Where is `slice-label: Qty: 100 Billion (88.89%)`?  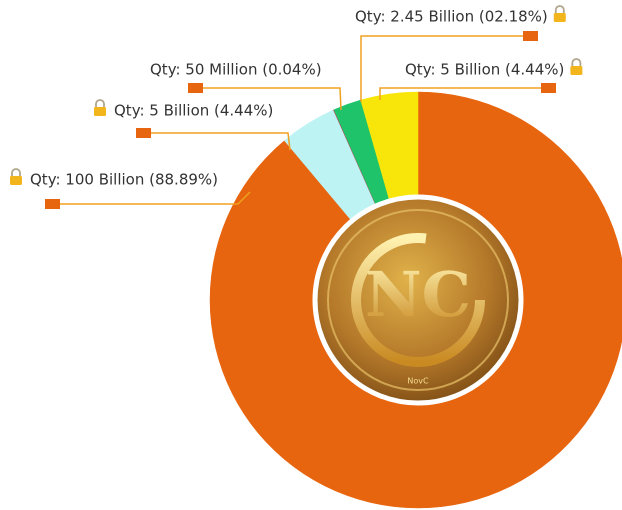 slice-label: Qty: 100 Billion (88.89%) is located at coordinates (124, 180).